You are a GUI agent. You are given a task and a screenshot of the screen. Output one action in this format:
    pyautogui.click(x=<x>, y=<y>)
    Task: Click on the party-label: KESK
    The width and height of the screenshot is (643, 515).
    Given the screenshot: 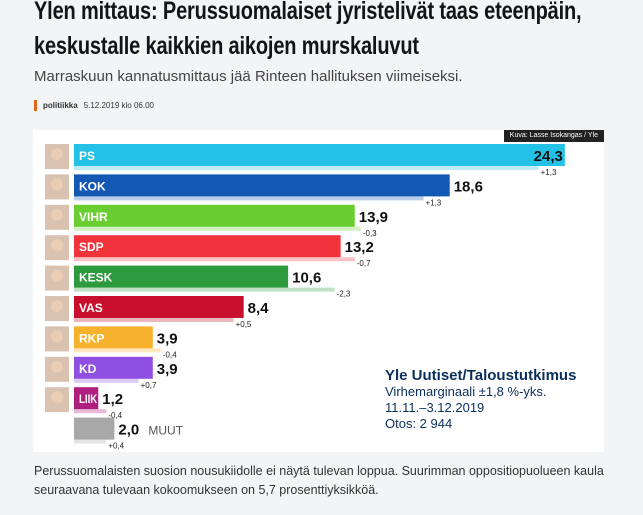 What is the action you would take?
    pyautogui.click(x=96, y=278)
    